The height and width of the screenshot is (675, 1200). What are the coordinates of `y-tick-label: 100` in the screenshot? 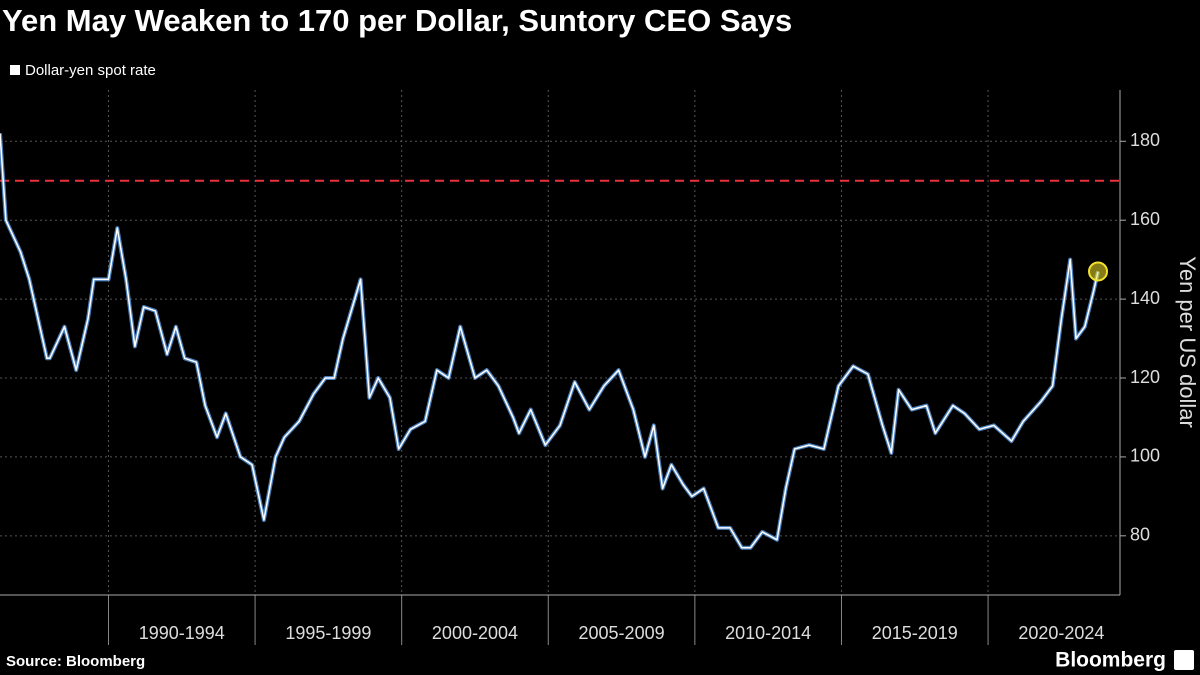 It's located at (1145, 456).